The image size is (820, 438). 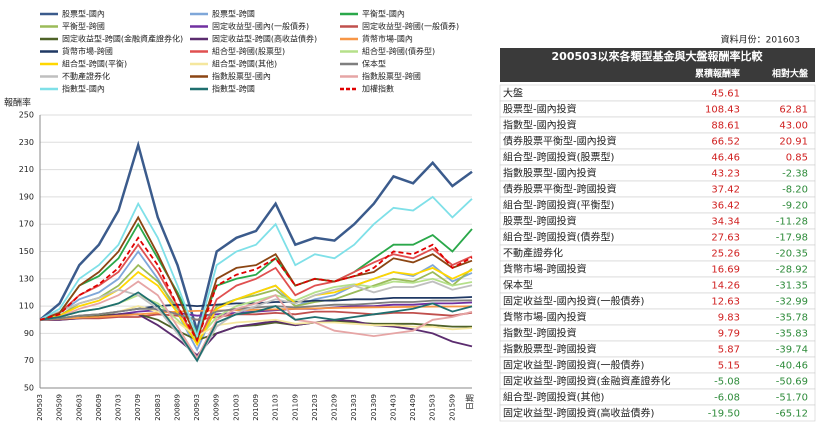 What do you see at coordinates (374, 64) in the screenshot?
I see `legend-label: 保本型` at bounding box center [374, 64].